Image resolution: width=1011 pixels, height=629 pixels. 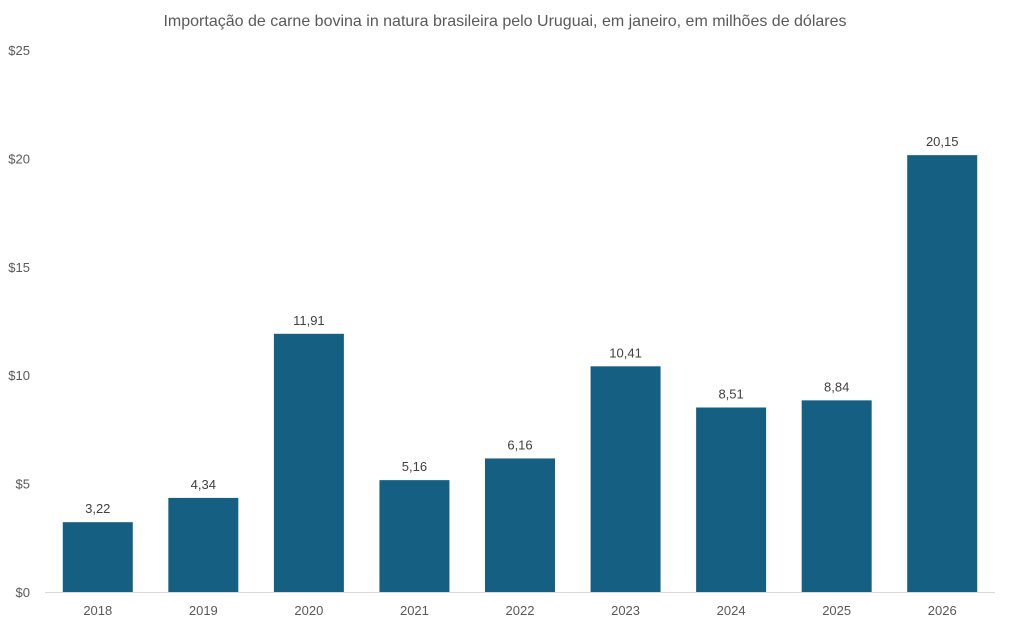 I want to click on bar-2022, so click(x=520, y=525).